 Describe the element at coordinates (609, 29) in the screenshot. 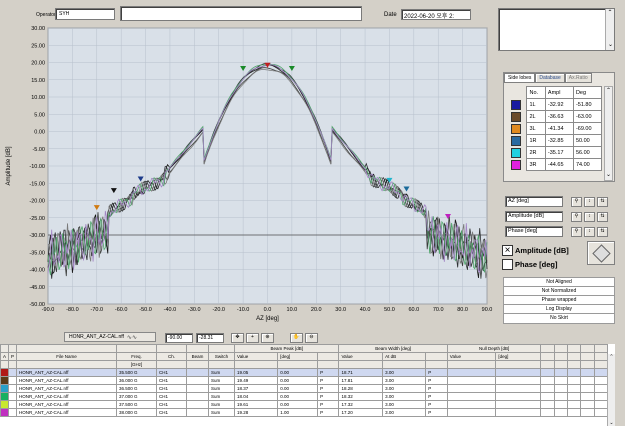

I see `notes-scrollbar: ⌃ ⌄` at that location.